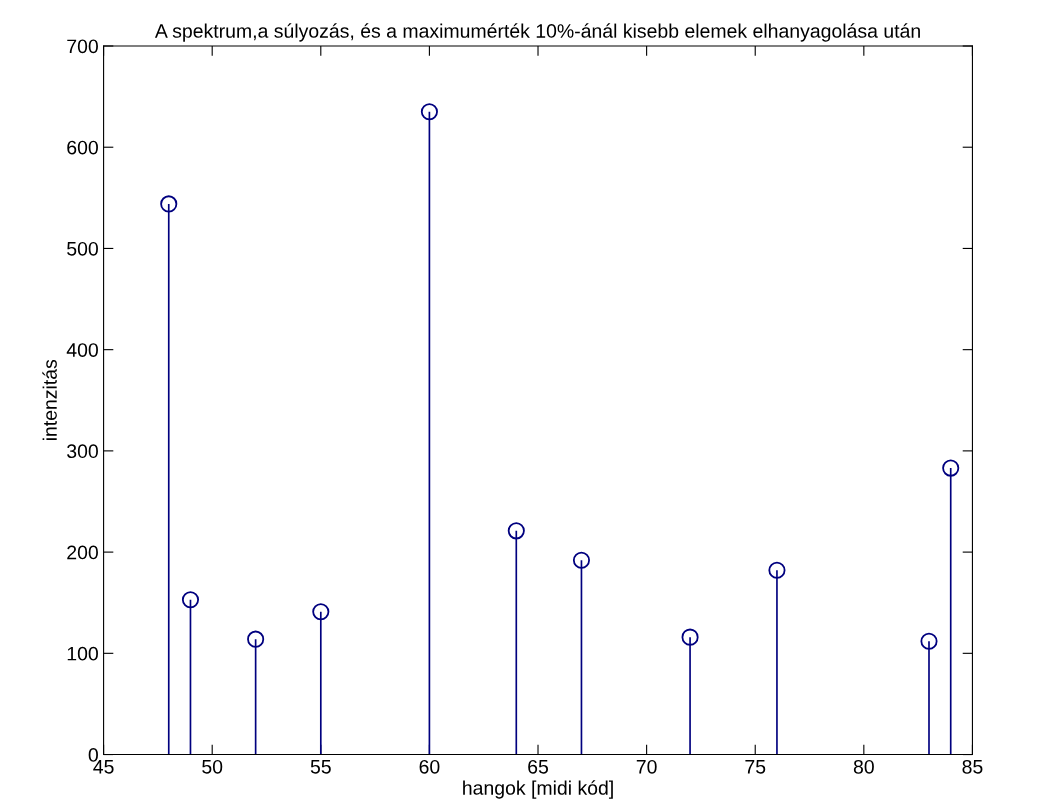  Describe the element at coordinates (320, 767) in the screenshot. I see `x-tick-label: 55` at that location.